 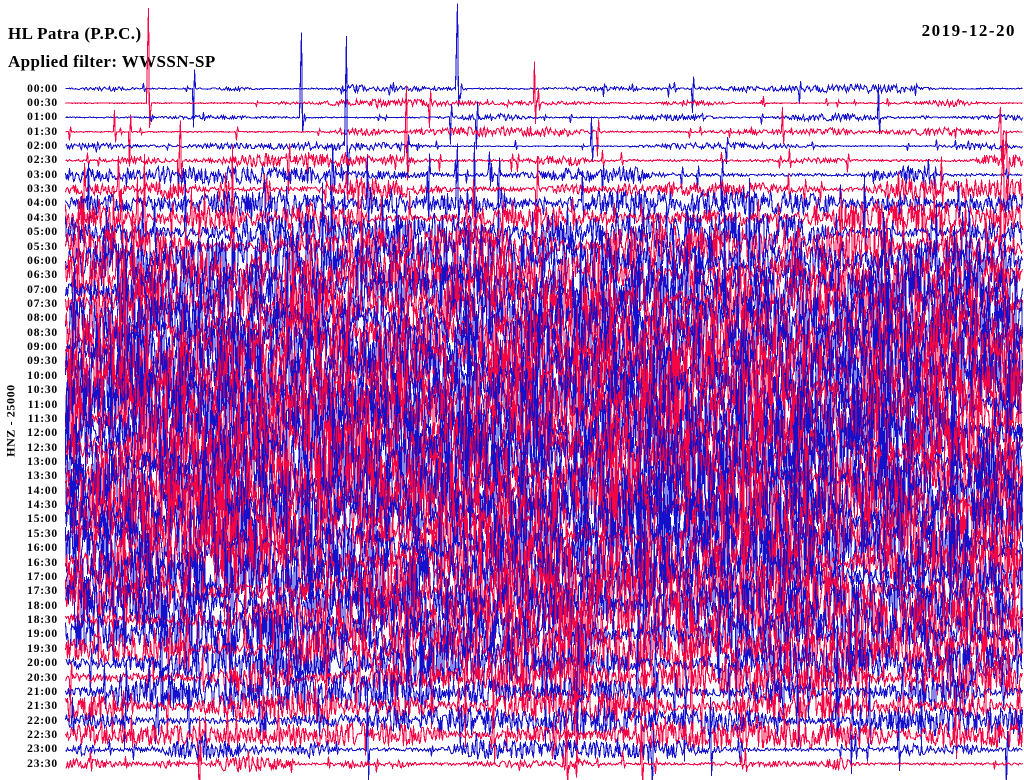 What do you see at coordinates (42, 533) in the screenshot?
I see `time-label: 15:30` at bounding box center [42, 533].